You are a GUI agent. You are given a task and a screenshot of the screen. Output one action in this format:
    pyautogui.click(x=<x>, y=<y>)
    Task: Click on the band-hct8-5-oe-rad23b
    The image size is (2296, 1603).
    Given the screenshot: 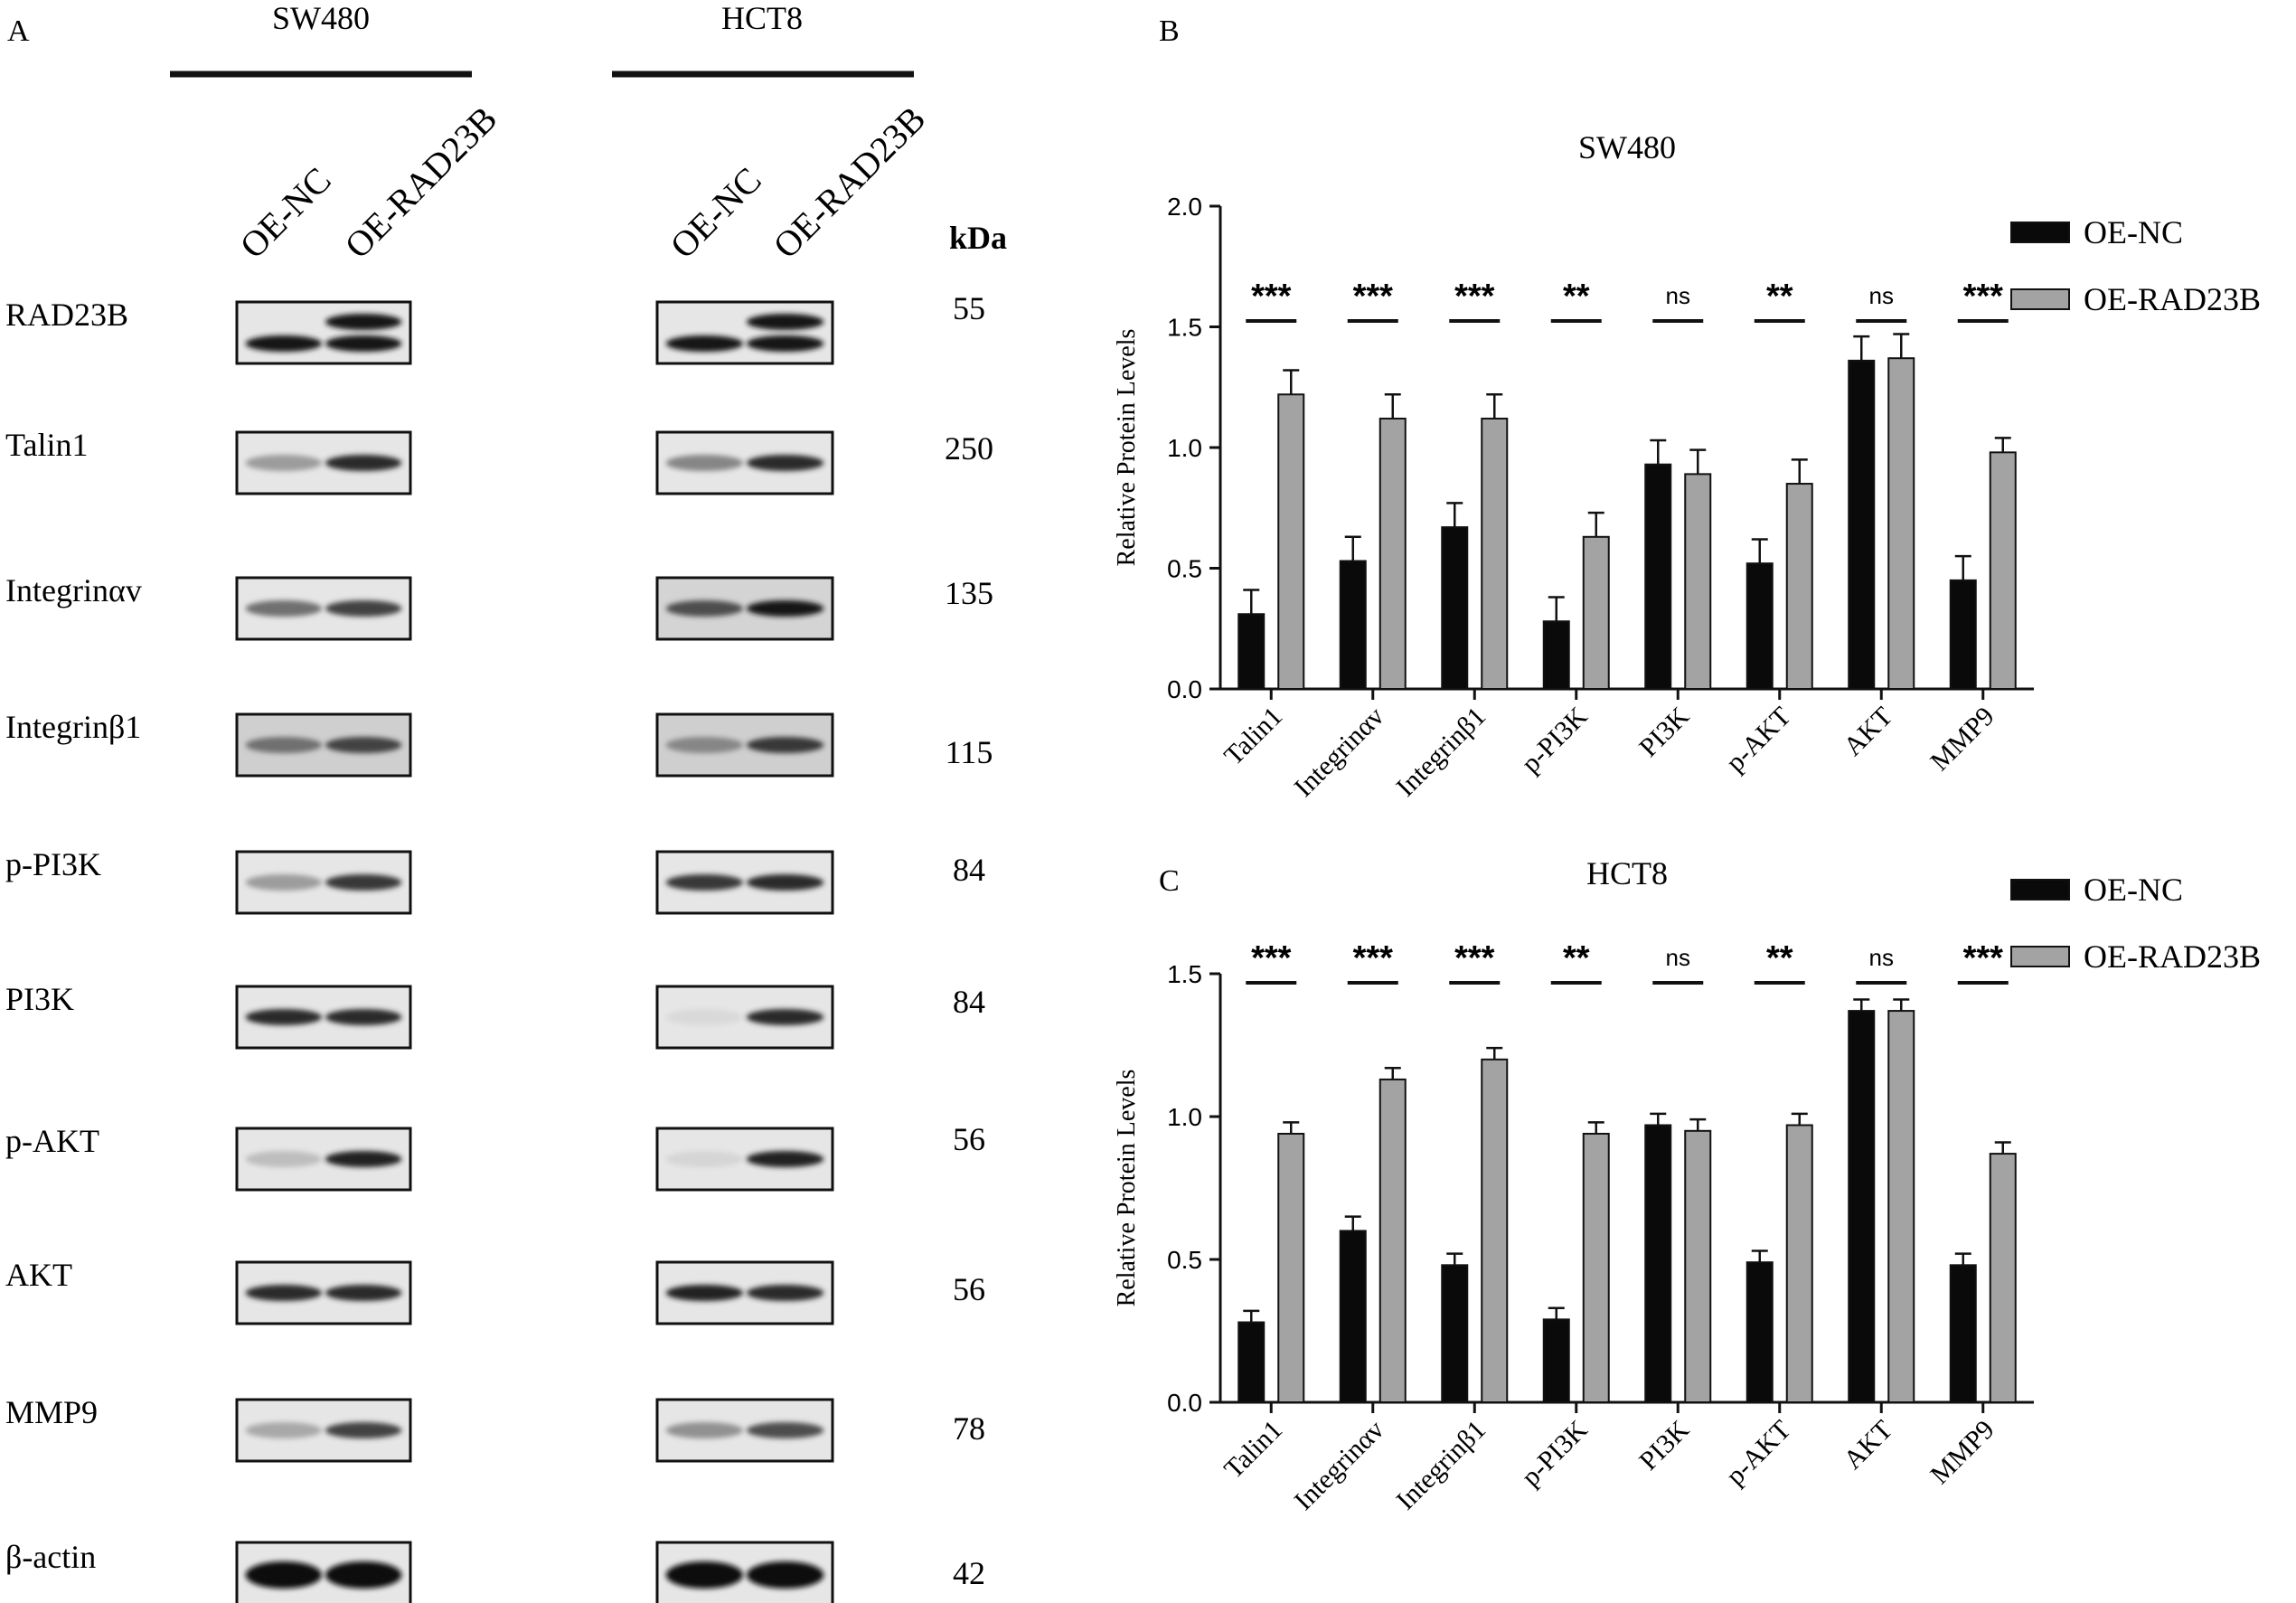 What is the action you would take?
    pyautogui.click(x=785, y=1017)
    